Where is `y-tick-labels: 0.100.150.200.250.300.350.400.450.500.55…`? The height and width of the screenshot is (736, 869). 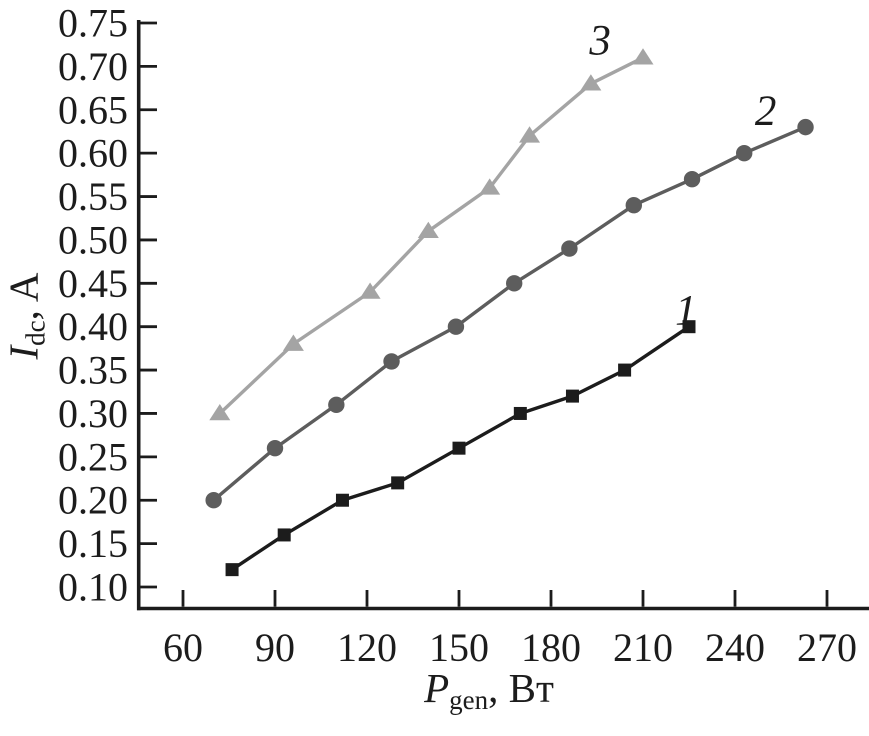 y-tick-labels: 0.100.150.200.250.300.350.400.450.500.55… is located at coordinates (93, 305).